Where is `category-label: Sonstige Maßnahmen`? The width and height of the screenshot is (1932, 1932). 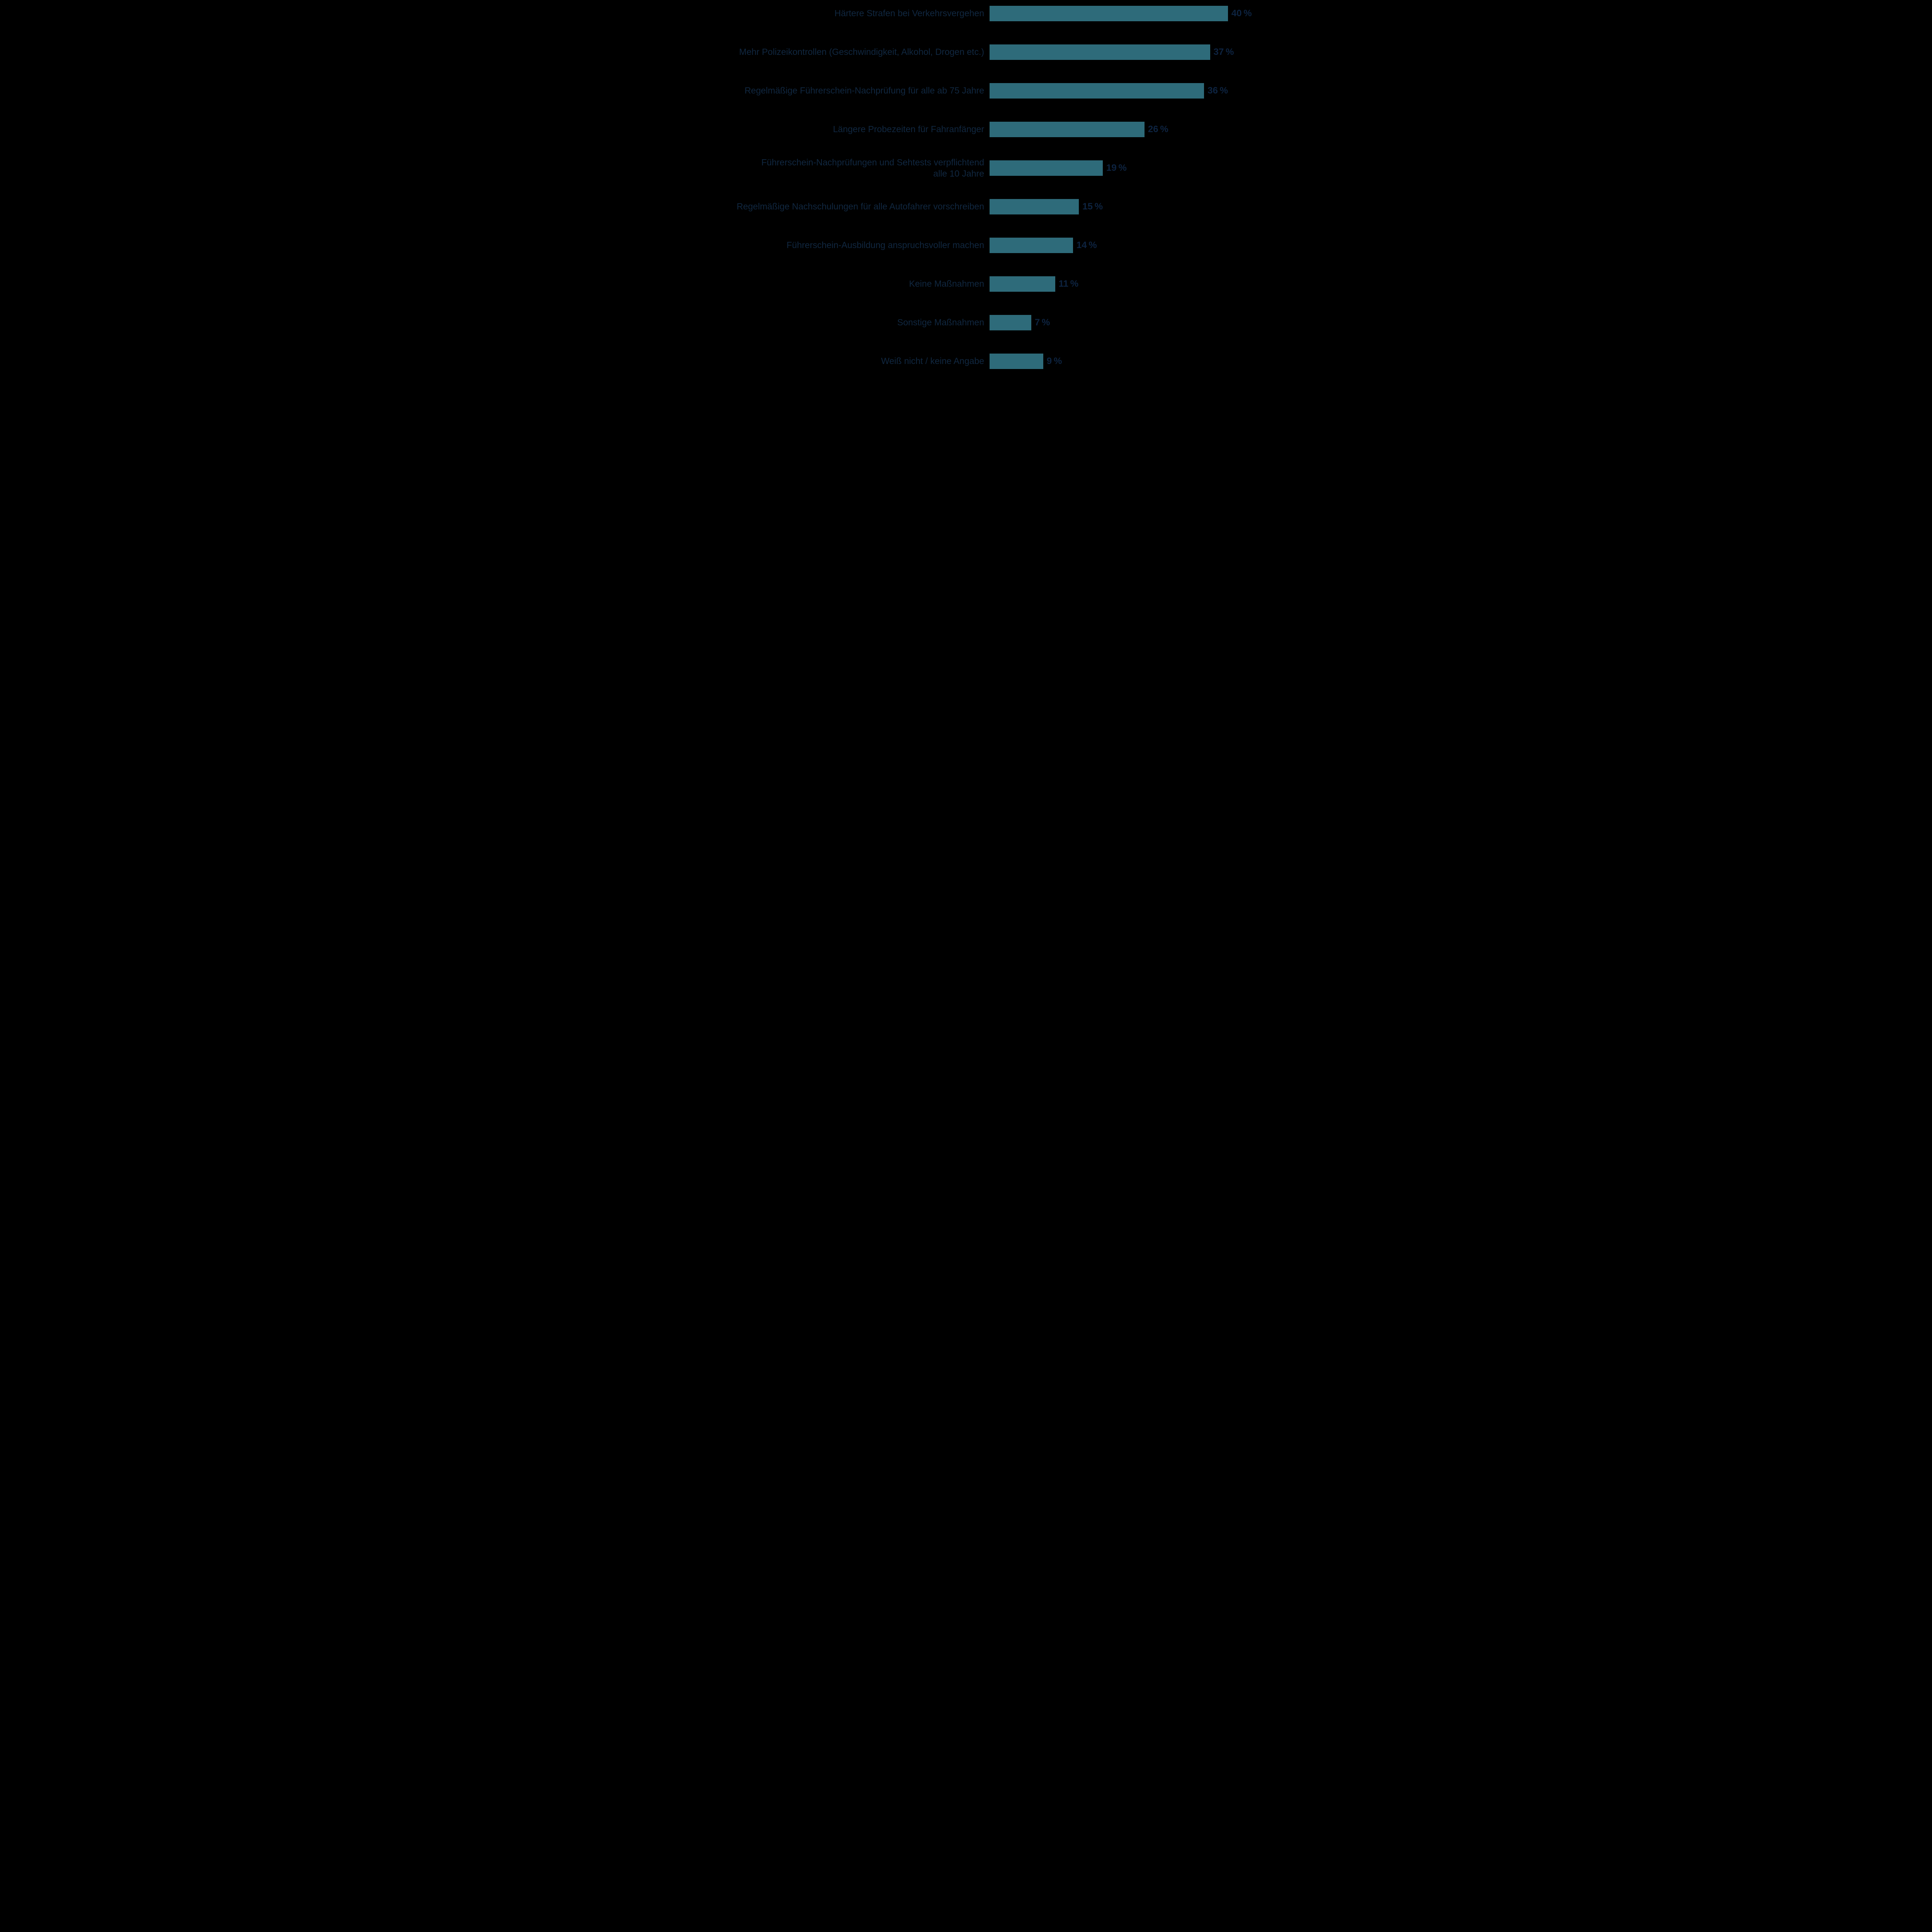 category-label: Sonstige Maßnahmen is located at coordinates (941, 323).